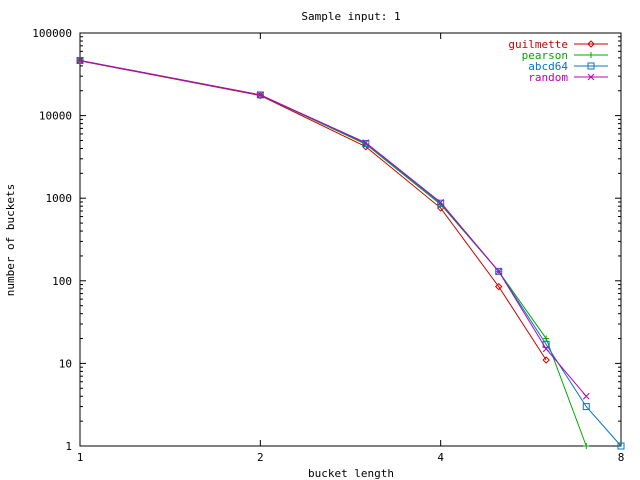 The image size is (640, 480). What do you see at coordinates (538, 44) in the screenshot?
I see `legend-label: guilmette` at bounding box center [538, 44].